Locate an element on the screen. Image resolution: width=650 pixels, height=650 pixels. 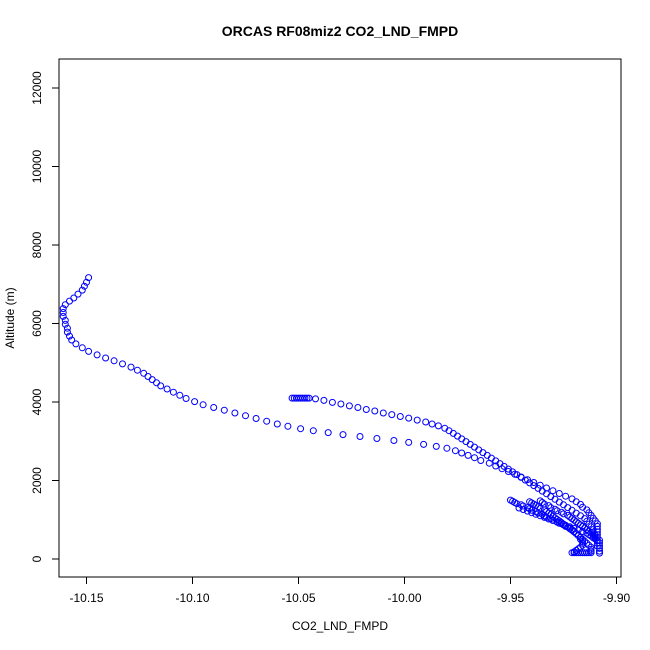
y-tick-label: 2000 is located at coordinates (37, 480).